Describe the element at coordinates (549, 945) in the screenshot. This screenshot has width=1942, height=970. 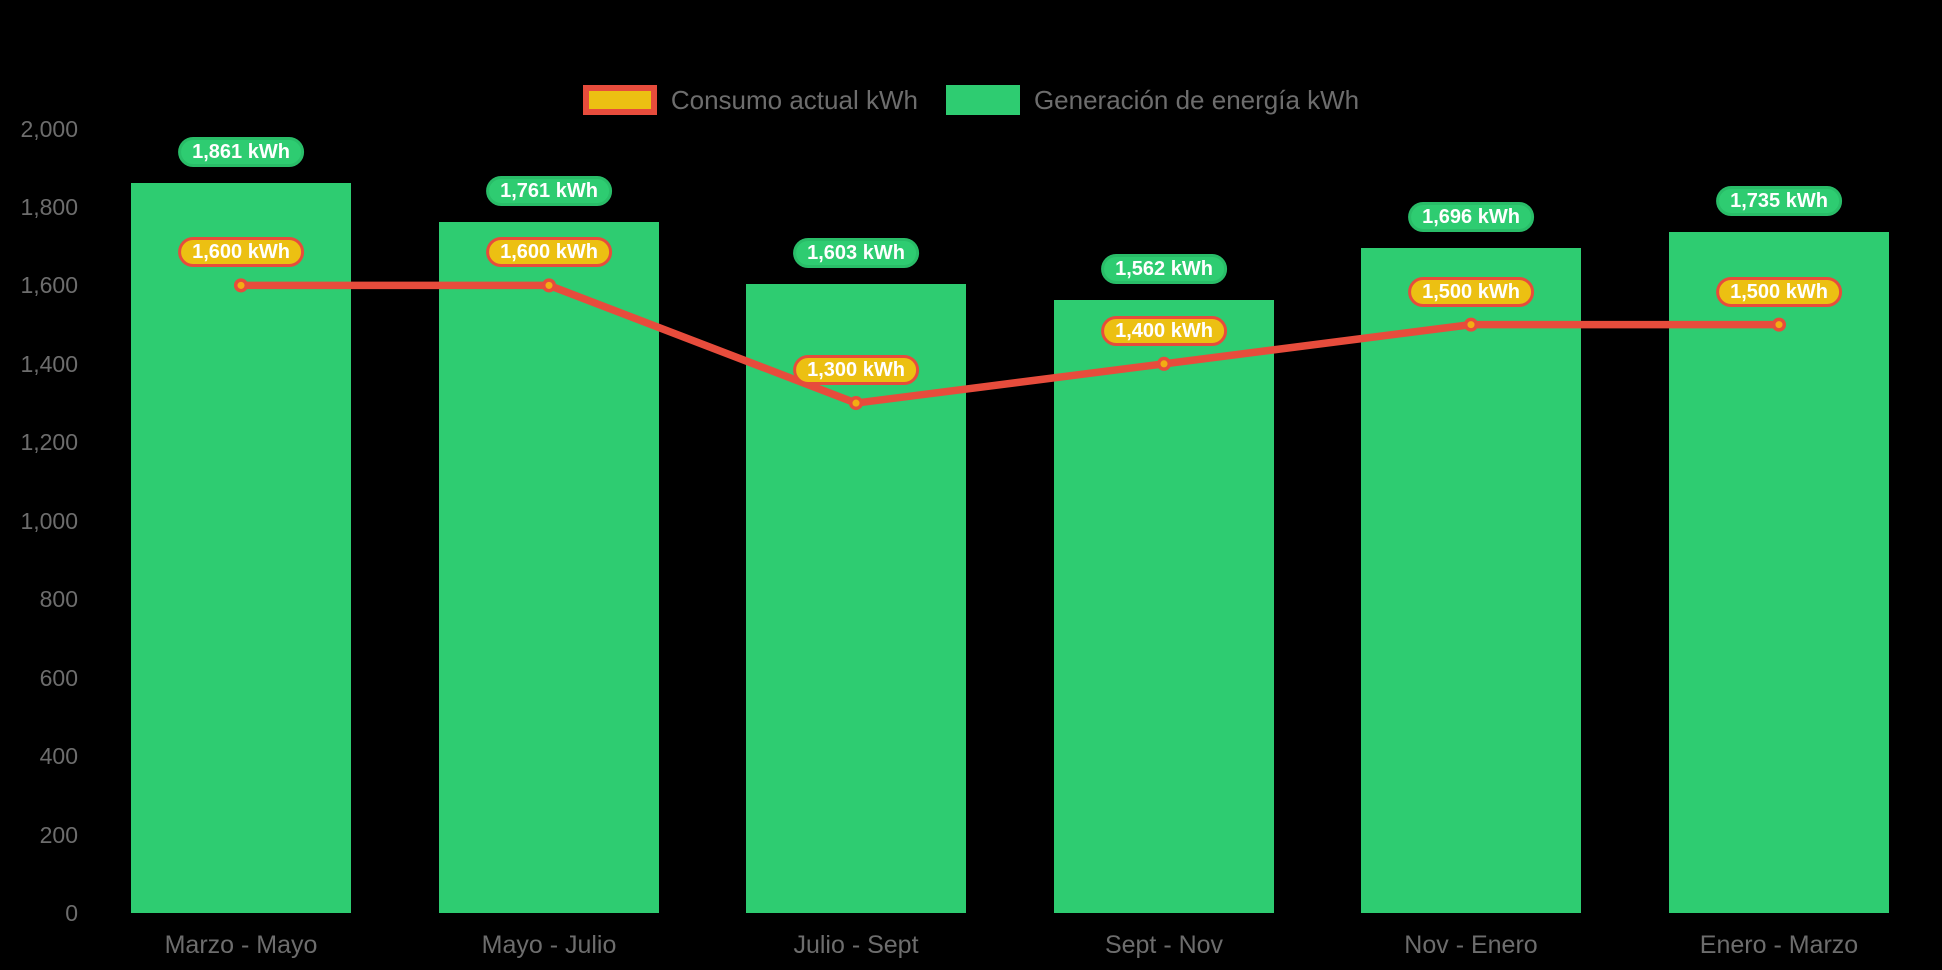
I see `x-axis-label: Mayo - Julio` at that location.